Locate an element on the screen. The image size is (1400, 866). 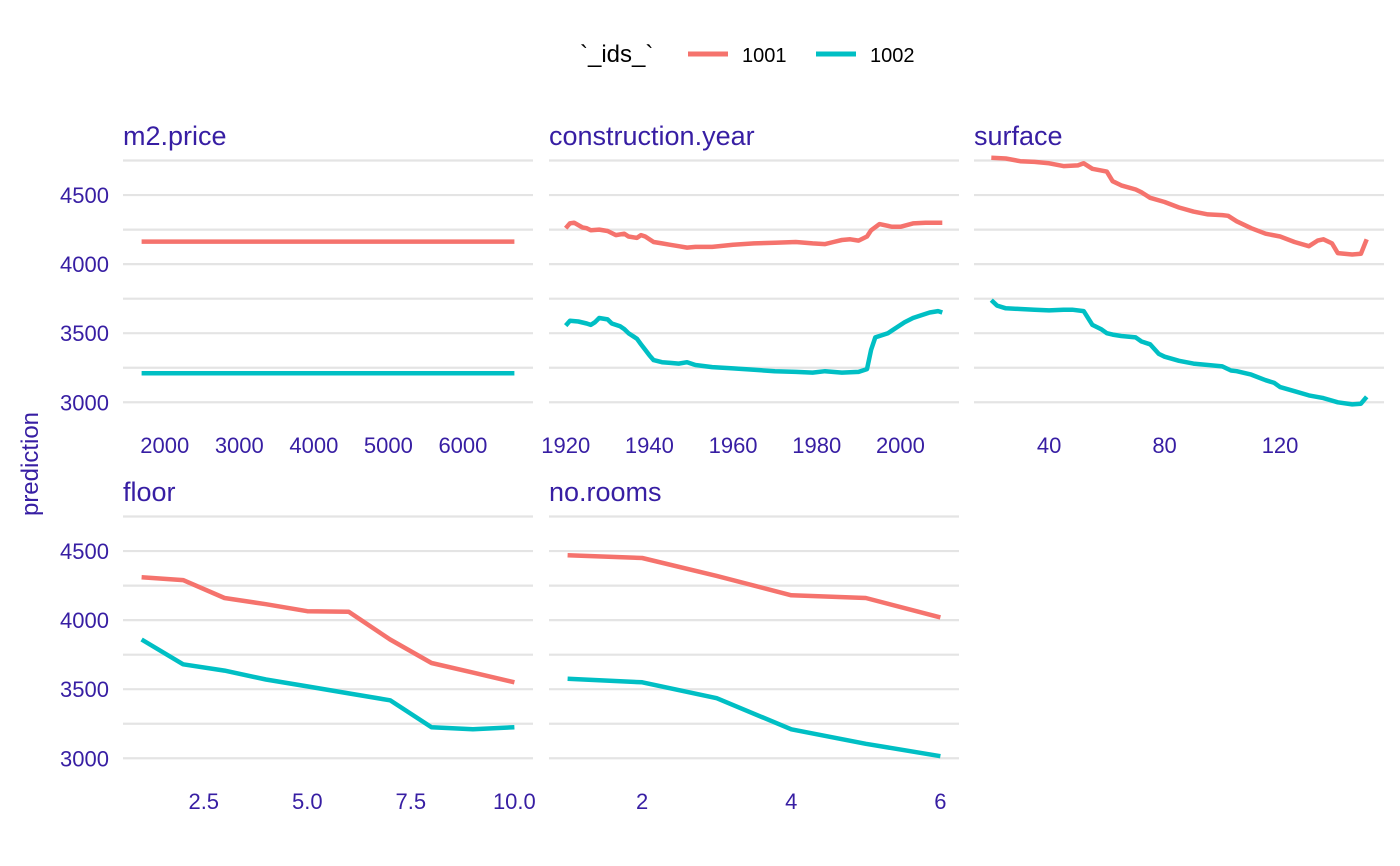
panel-title: construction.year is located at coordinates (652, 136).